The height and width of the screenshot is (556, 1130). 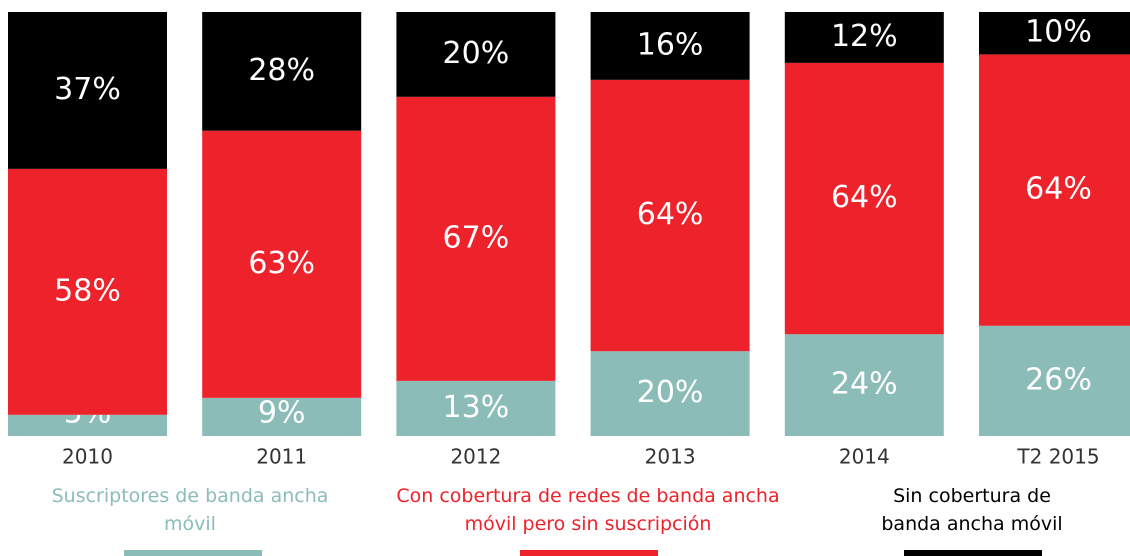 I want to click on data-label: 16%, so click(x=670, y=44).